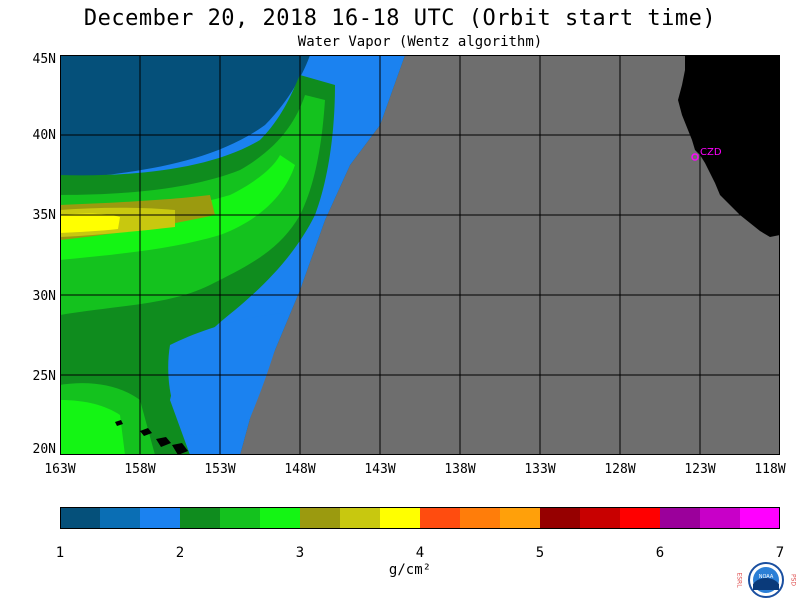 This screenshot has width=800, height=600. Describe the element at coordinates (44, 215) in the screenshot. I see `lat-label-35n: 35N` at that location.